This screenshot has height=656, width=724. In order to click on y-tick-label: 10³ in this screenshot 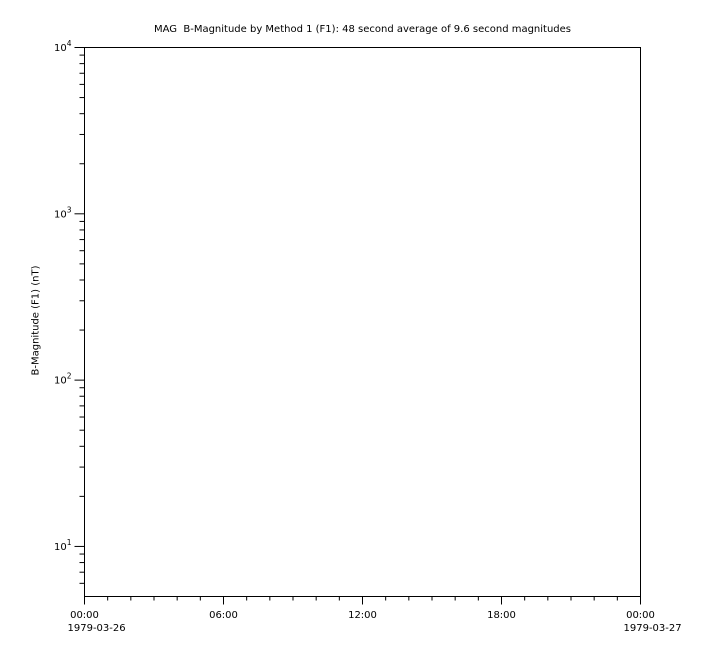, I will do `click(63, 212)`.